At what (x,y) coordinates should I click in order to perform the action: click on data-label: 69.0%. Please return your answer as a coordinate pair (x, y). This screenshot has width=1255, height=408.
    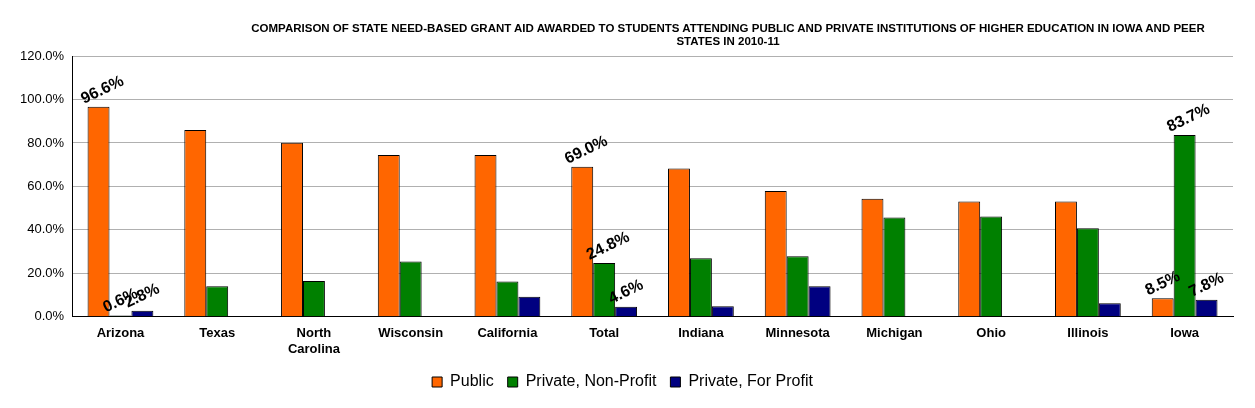
    Looking at the image, I should click on (585, 149).